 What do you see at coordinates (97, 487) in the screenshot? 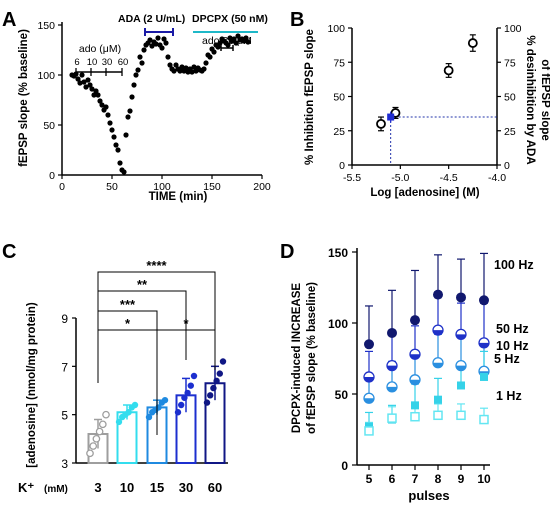
I see `c-category-label: 3` at bounding box center [97, 487].